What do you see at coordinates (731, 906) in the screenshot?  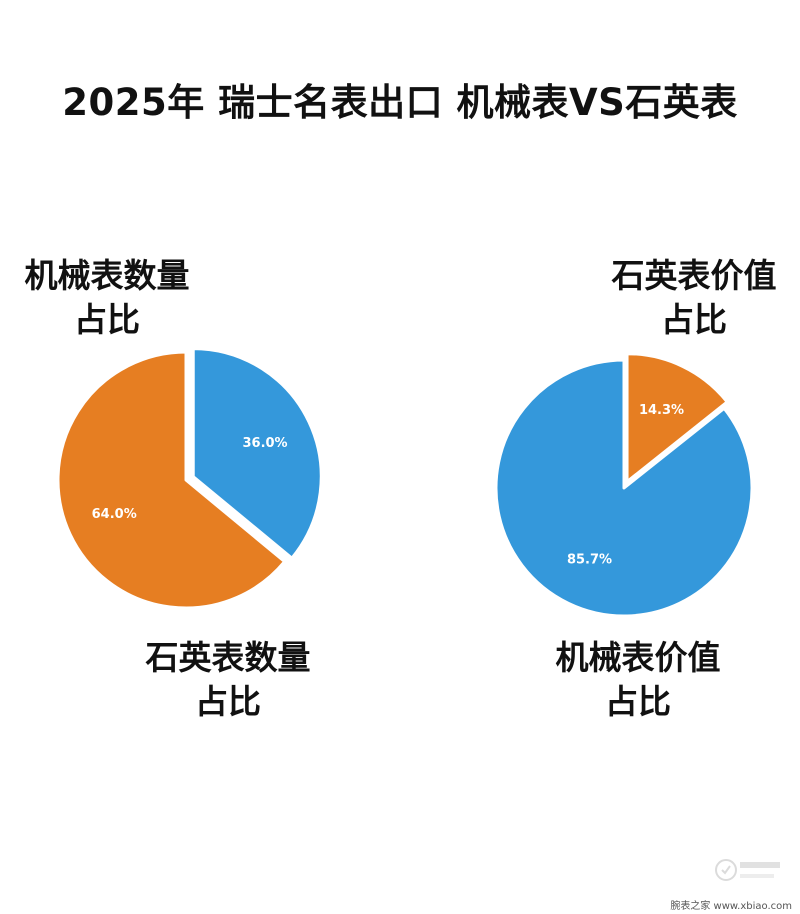 I see `watermark-text: 腕表之家 www.xbiao.com` at bounding box center [731, 906].